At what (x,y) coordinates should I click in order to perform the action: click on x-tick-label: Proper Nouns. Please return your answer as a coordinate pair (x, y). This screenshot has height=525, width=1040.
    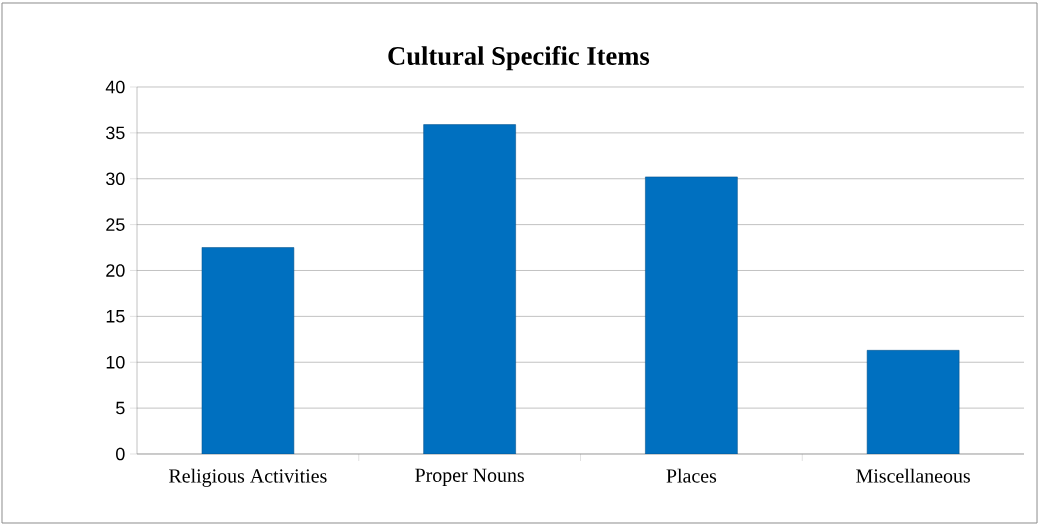
    Looking at the image, I should click on (469, 477).